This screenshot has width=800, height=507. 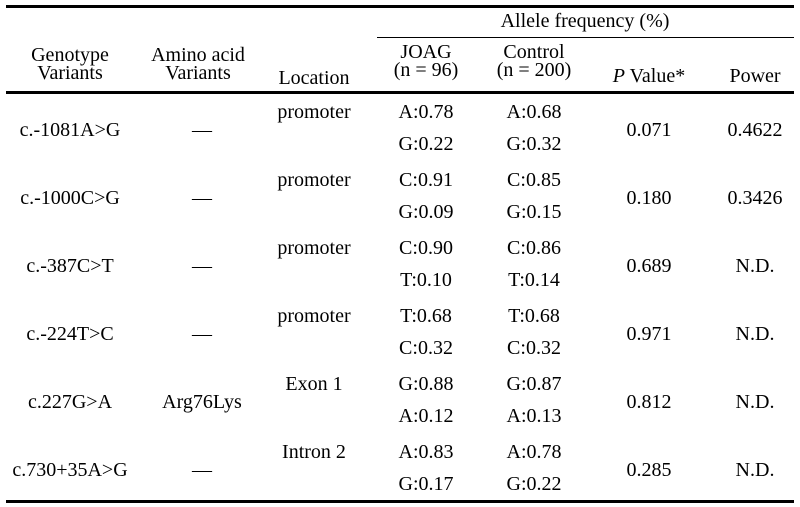 I want to click on p-value-cell: 0.971, so click(x=649, y=334).